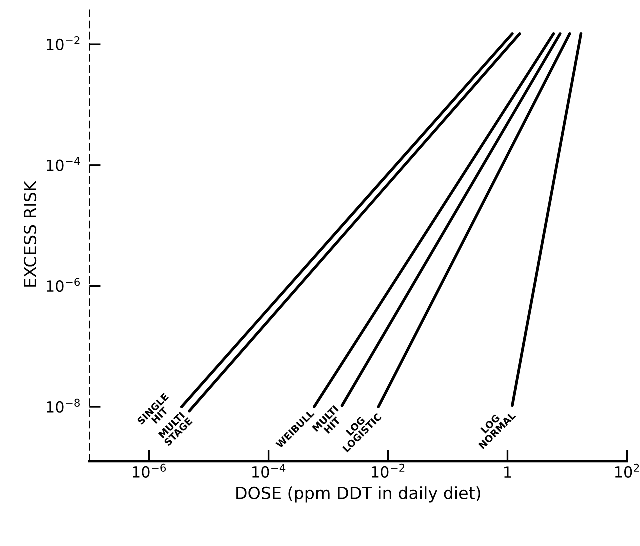  I want to click on x-tick-label: 10$^{2}$, so click(627, 471).